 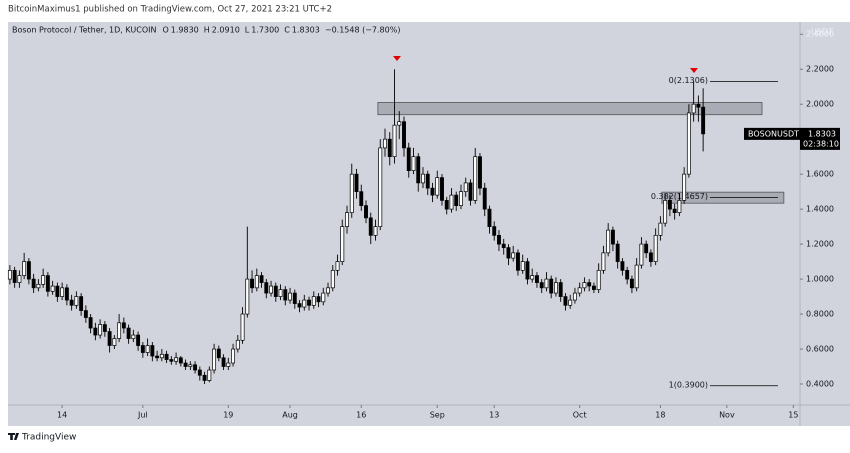 I want to click on fib-label: 0(2.1306), so click(x=688, y=80).